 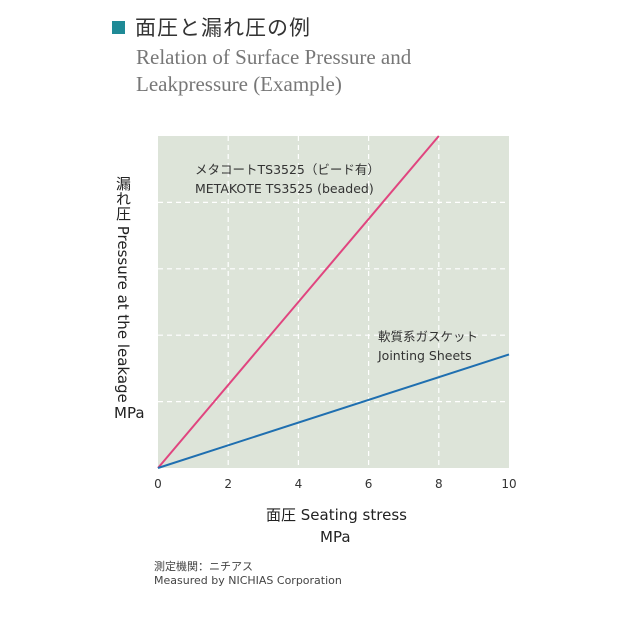 I want to click on page-title-jp: 面圧と漏れ圧の例, so click(x=223, y=28).